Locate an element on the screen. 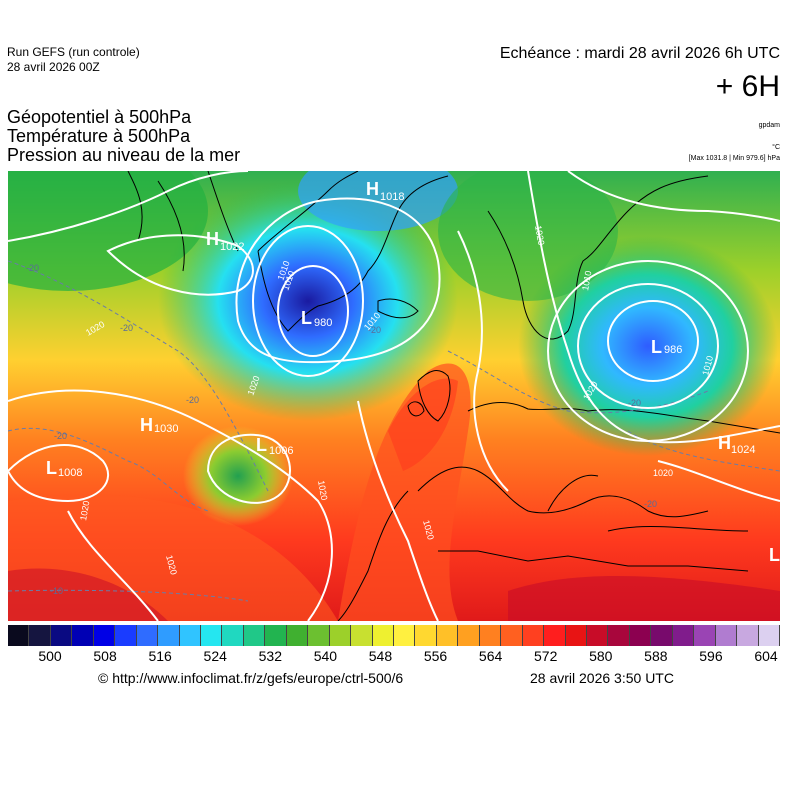 This screenshot has height=789, width=788. color-scale-label: 508 is located at coordinates (105, 656).